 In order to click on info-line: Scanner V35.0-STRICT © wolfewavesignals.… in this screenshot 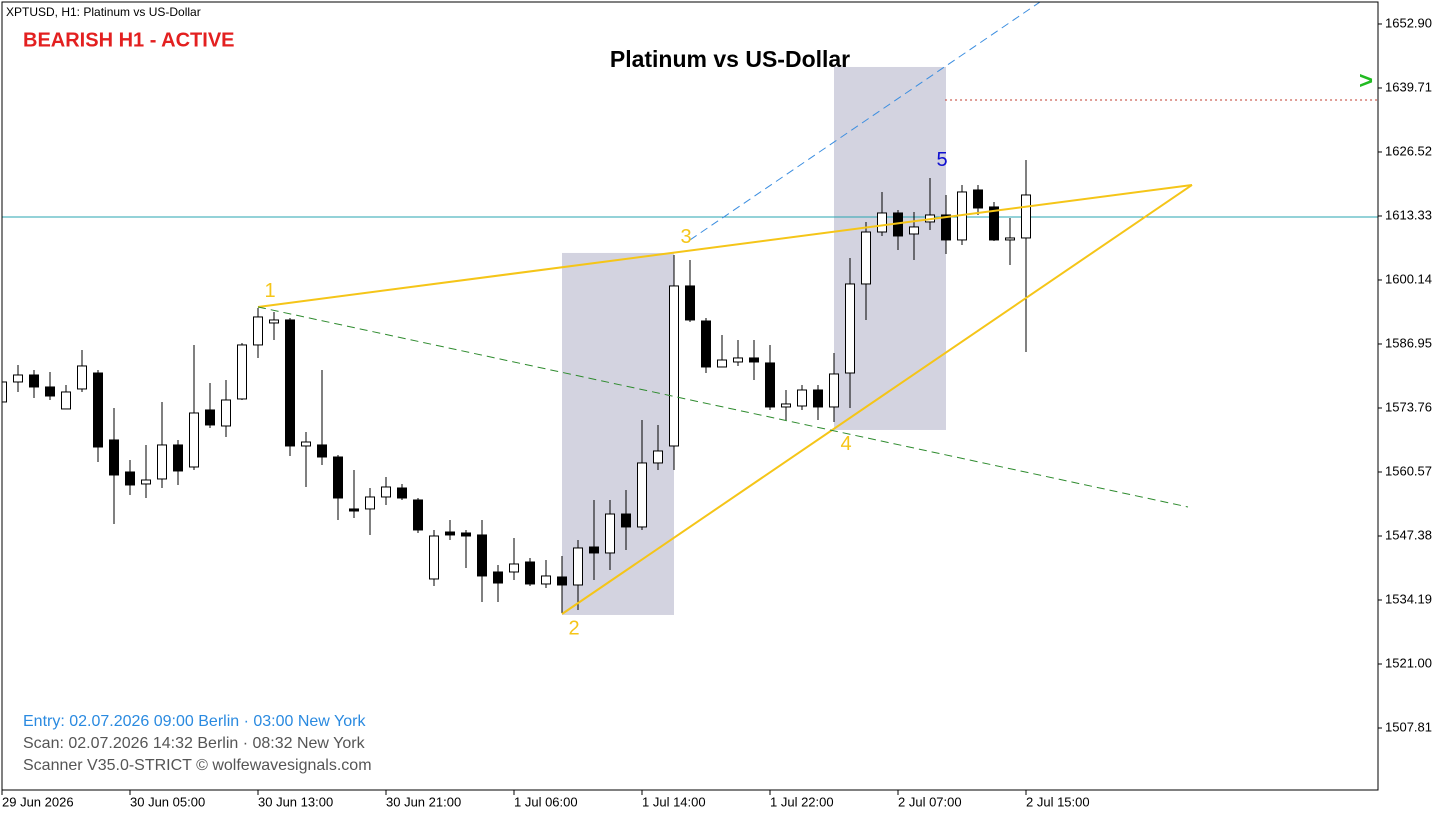, I will do `click(197, 765)`.